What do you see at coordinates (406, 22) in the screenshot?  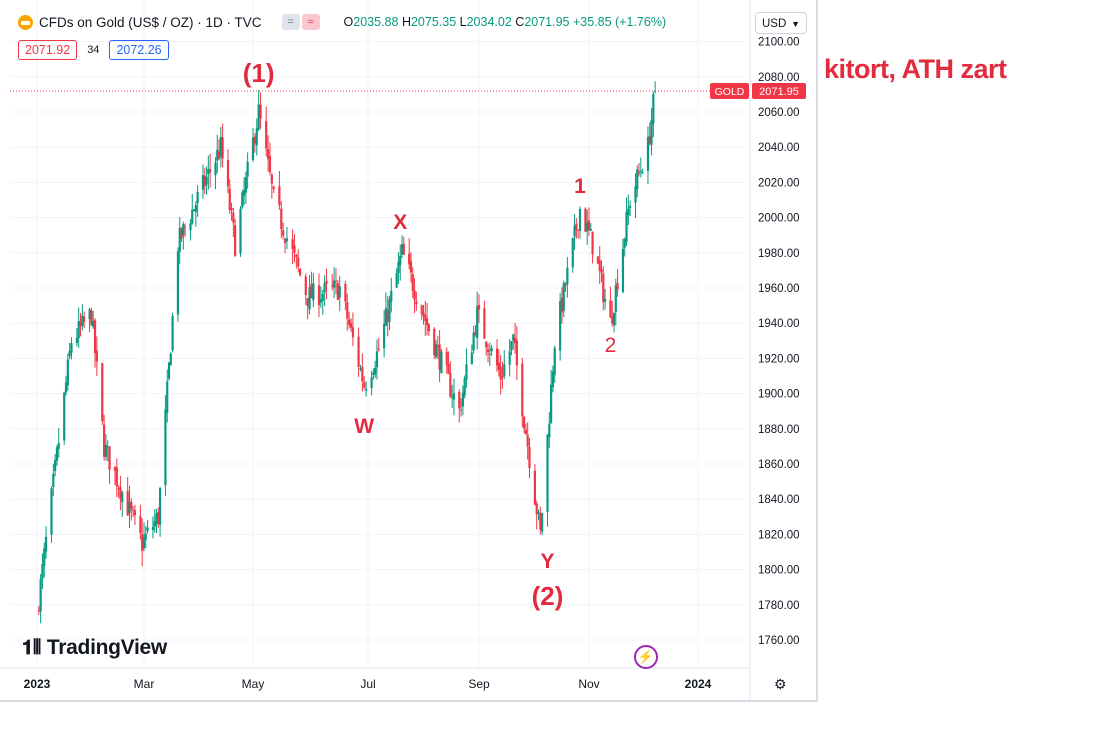 I see `high-label: H` at bounding box center [406, 22].